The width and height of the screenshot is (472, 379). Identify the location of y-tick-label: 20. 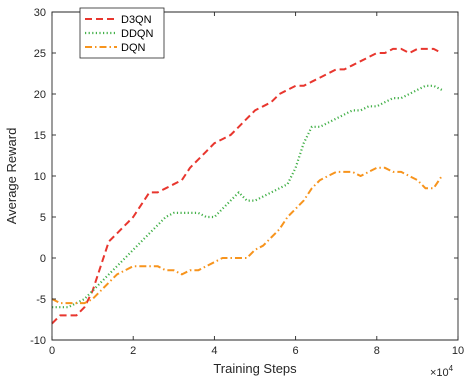
(40, 95).